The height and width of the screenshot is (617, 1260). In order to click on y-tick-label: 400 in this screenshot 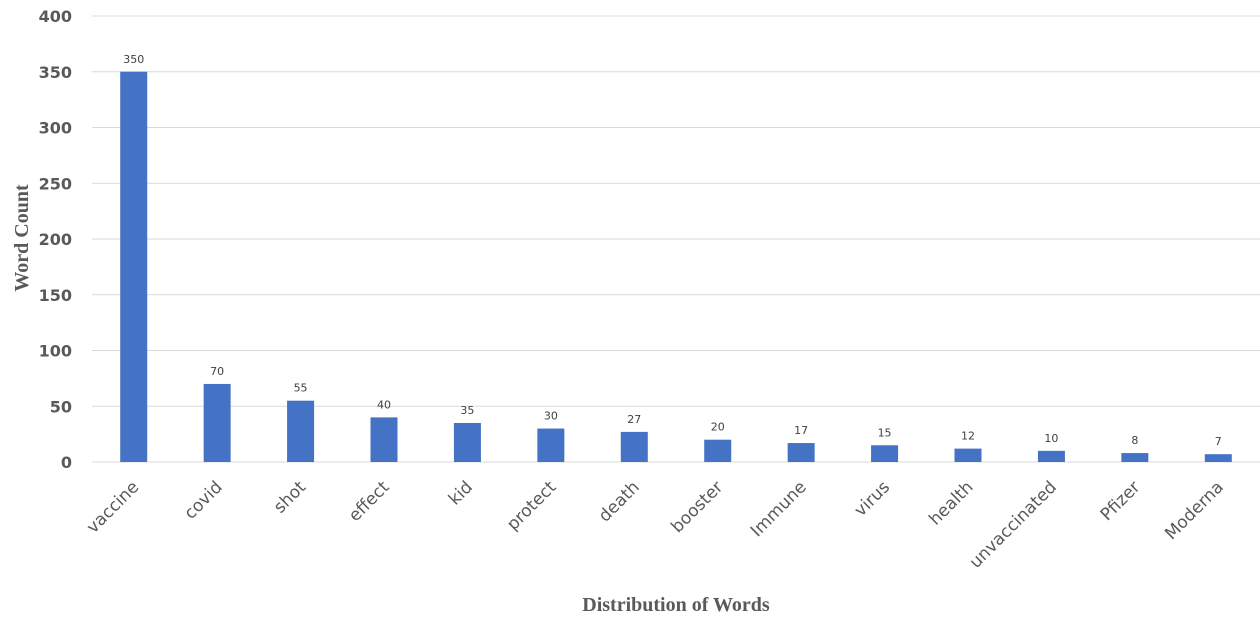, I will do `click(55, 16)`.